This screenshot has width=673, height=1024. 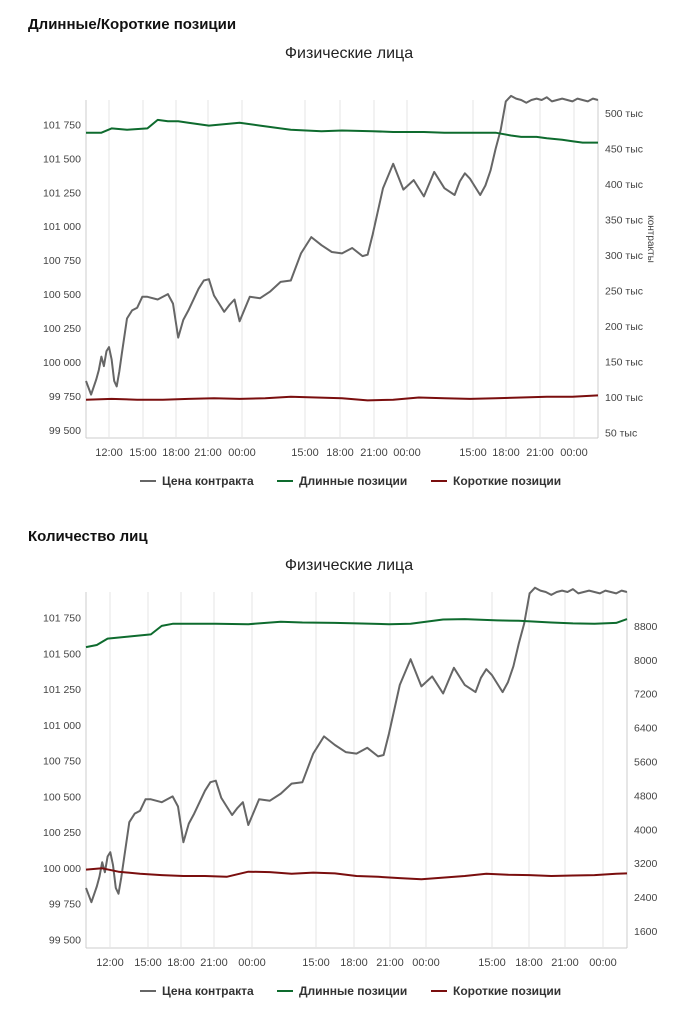 I want to click on right-tick-label: 7200, so click(x=646, y=695).